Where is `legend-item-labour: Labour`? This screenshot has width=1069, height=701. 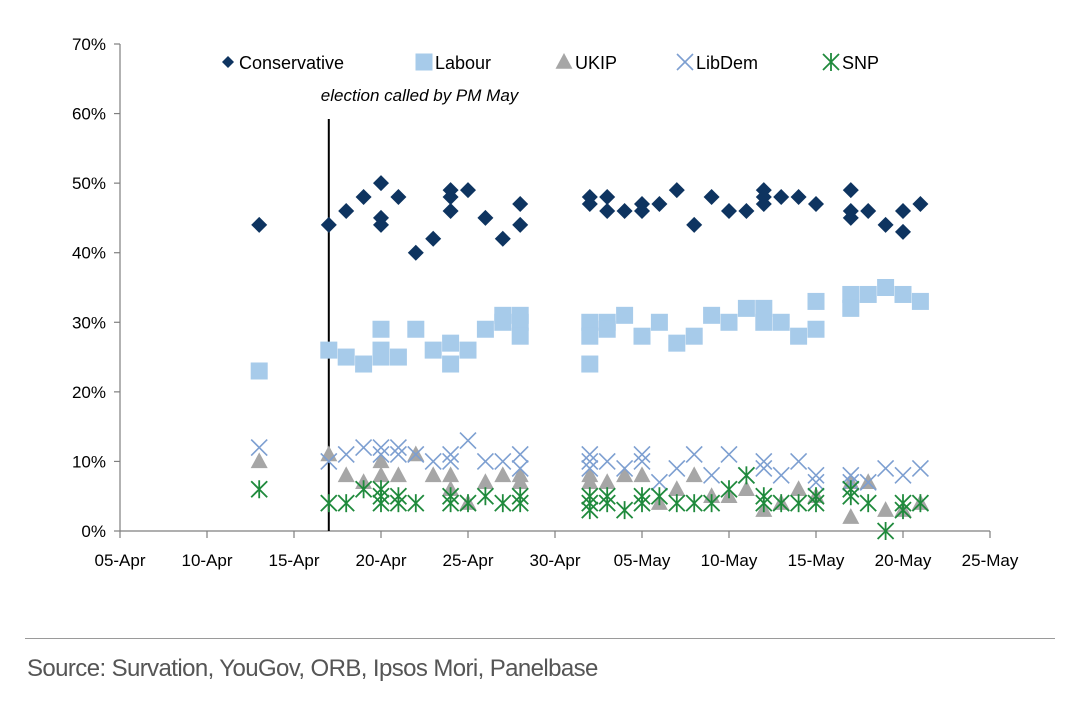 legend-item-labour: Labour is located at coordinates (453, 63).